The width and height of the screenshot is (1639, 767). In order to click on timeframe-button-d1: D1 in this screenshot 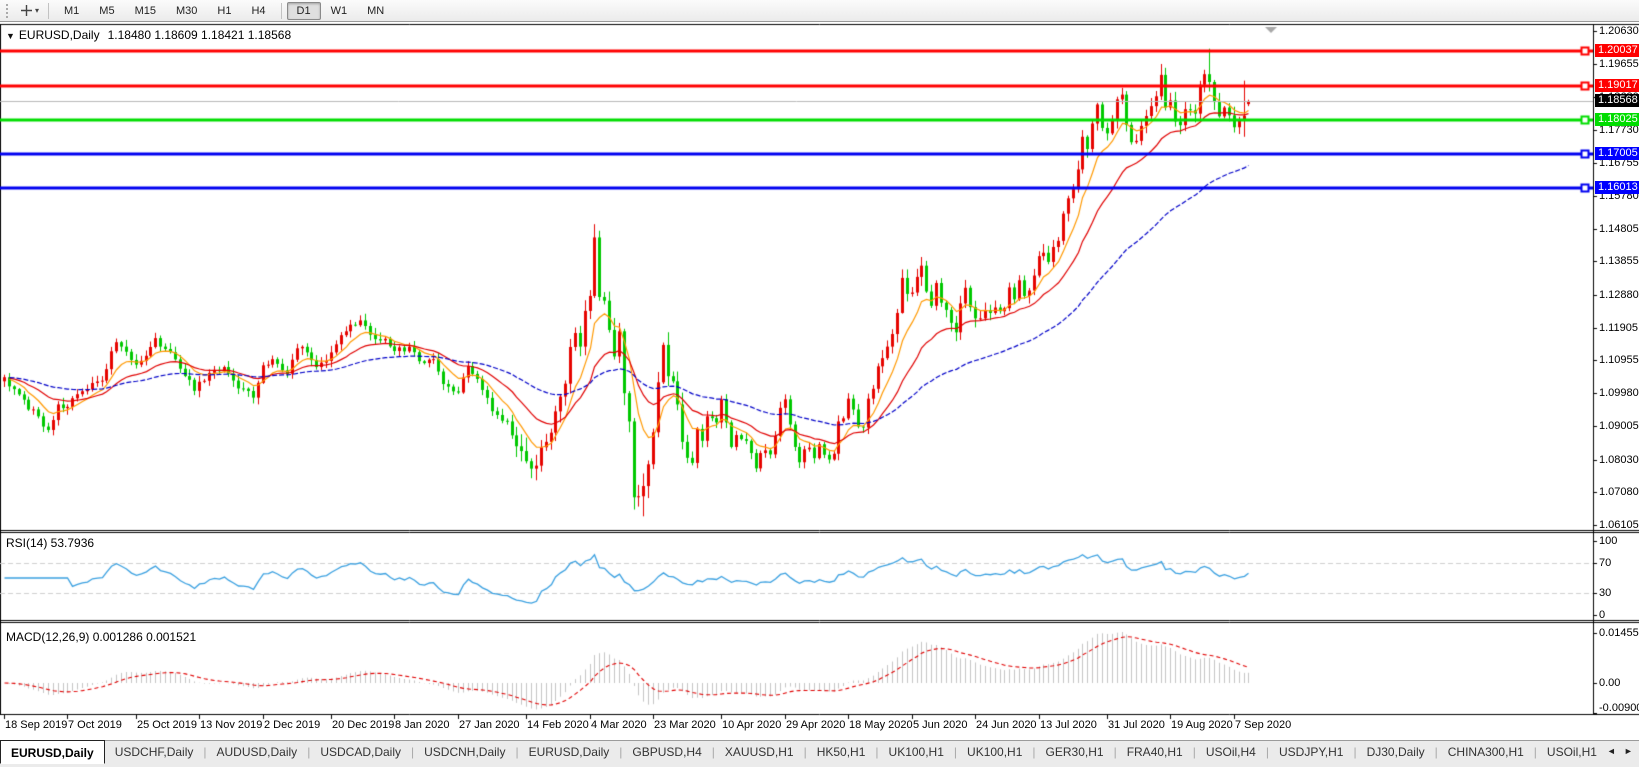, I will do `click(303, 10)`.